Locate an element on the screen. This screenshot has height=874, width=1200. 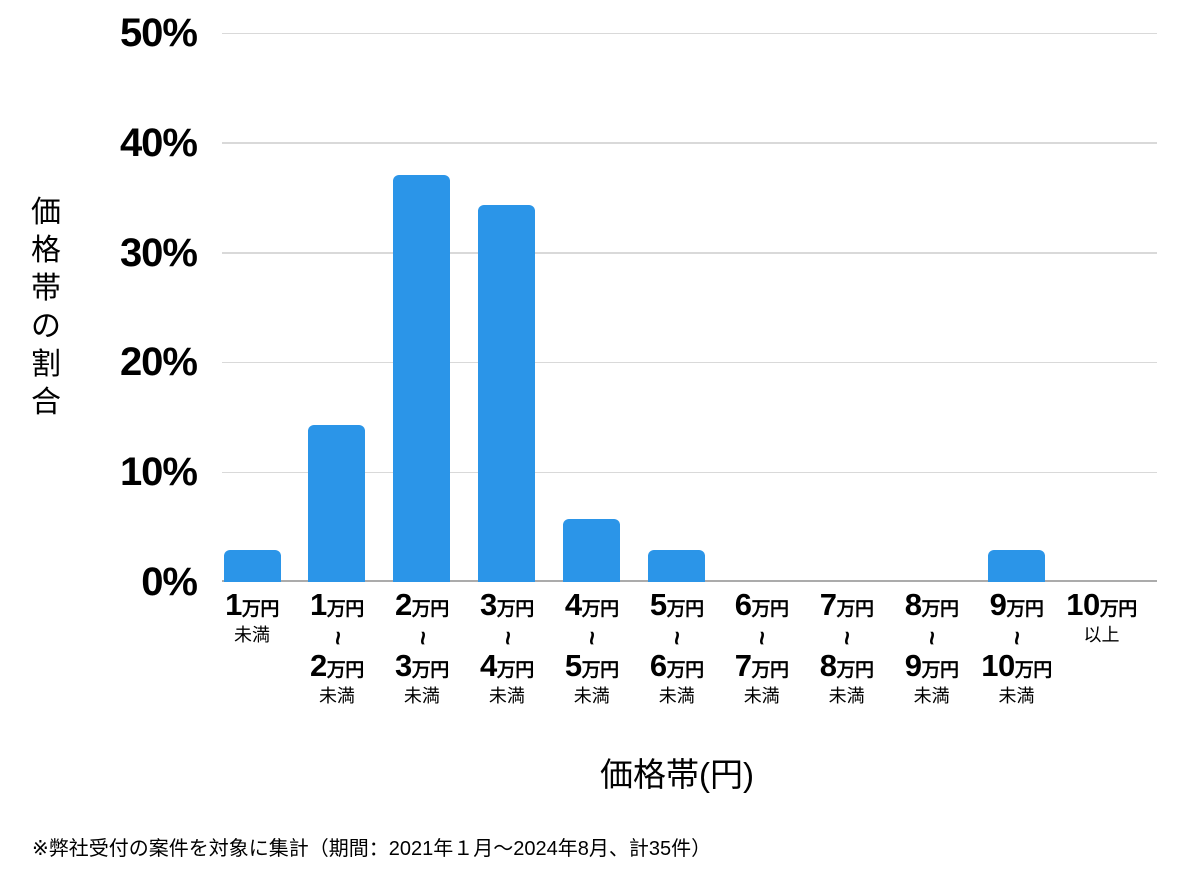
x-category-label: 8万円 ~9万円 未満 is located at coordinates (932, 647).